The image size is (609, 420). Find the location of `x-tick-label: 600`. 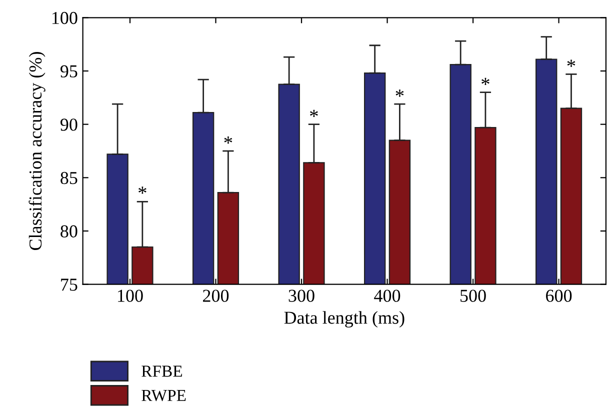

x-tick-label: 600 is located at coordinates (559, 296).